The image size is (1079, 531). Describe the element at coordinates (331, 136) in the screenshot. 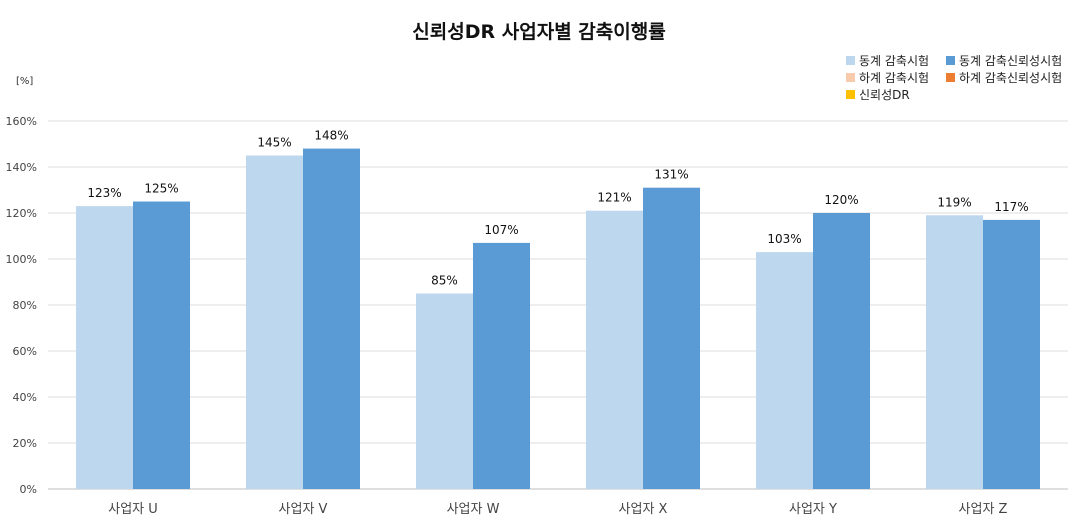

I see `data-label: 148%` at that location.